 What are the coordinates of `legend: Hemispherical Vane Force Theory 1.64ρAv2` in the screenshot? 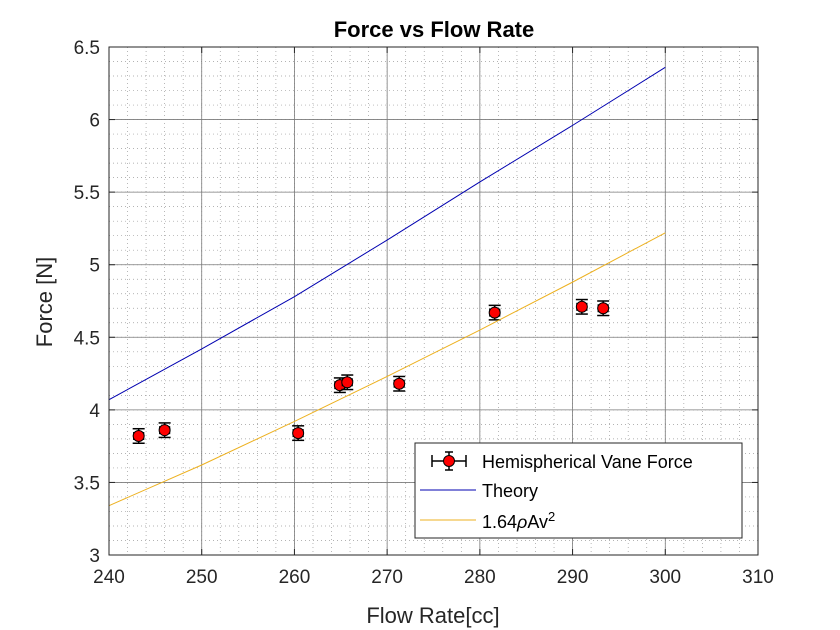 It's located at (578, 490).